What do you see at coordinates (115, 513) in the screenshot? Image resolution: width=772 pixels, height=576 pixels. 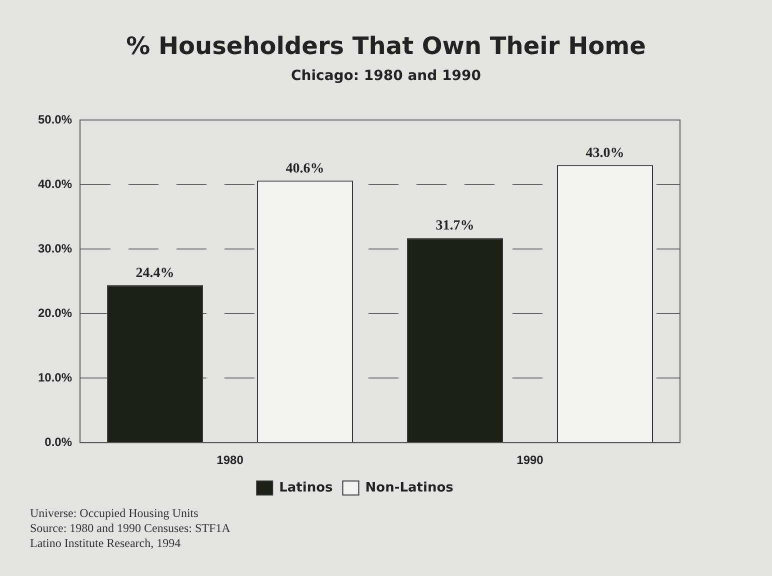 I see `text: Universe: Occupied Housing Units` at bounding box center [115, 513].